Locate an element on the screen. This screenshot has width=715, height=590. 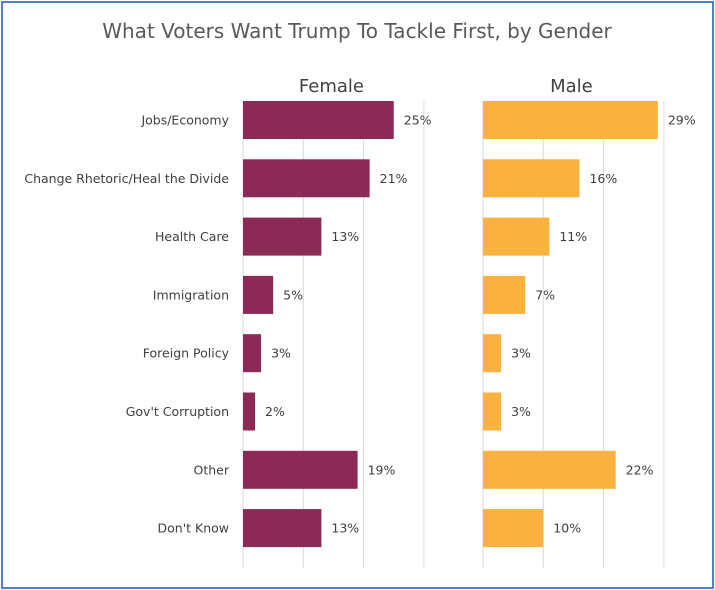
category-label: Don't Know is located at coordinates (194, 528).